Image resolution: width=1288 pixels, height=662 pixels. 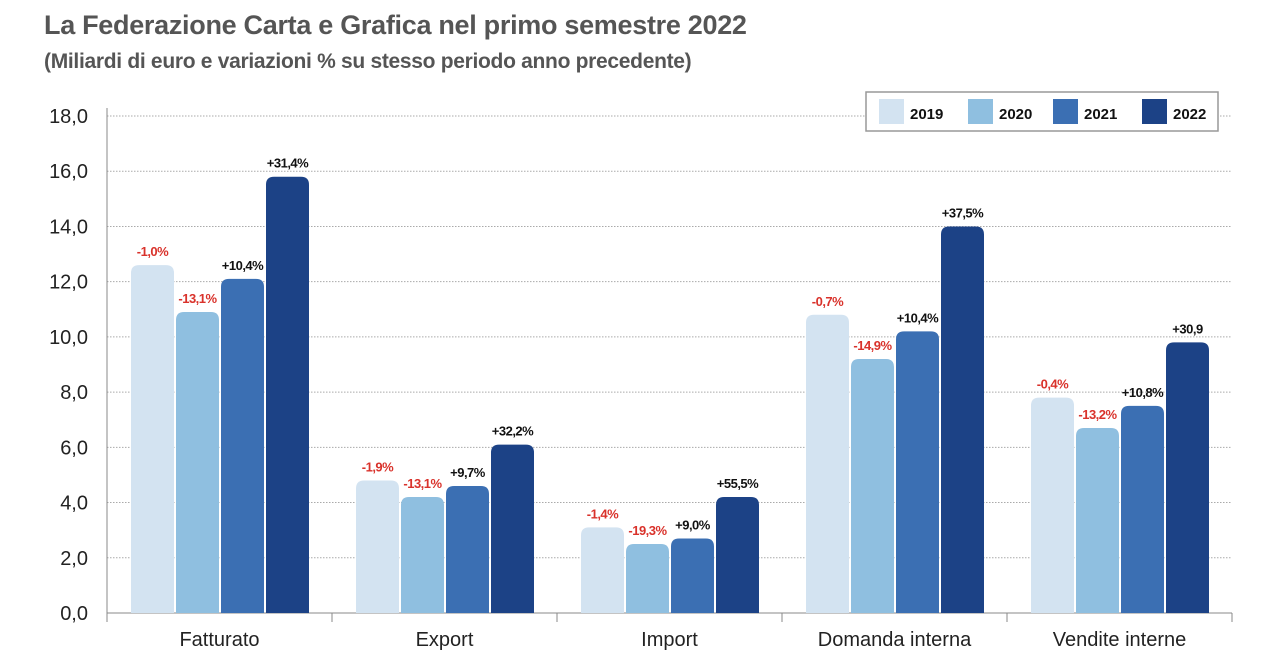 What do you see at coordinates (1189, 114) in the screenshot?
I see `legend-label: 2022` at bounding box center [1189, 114].